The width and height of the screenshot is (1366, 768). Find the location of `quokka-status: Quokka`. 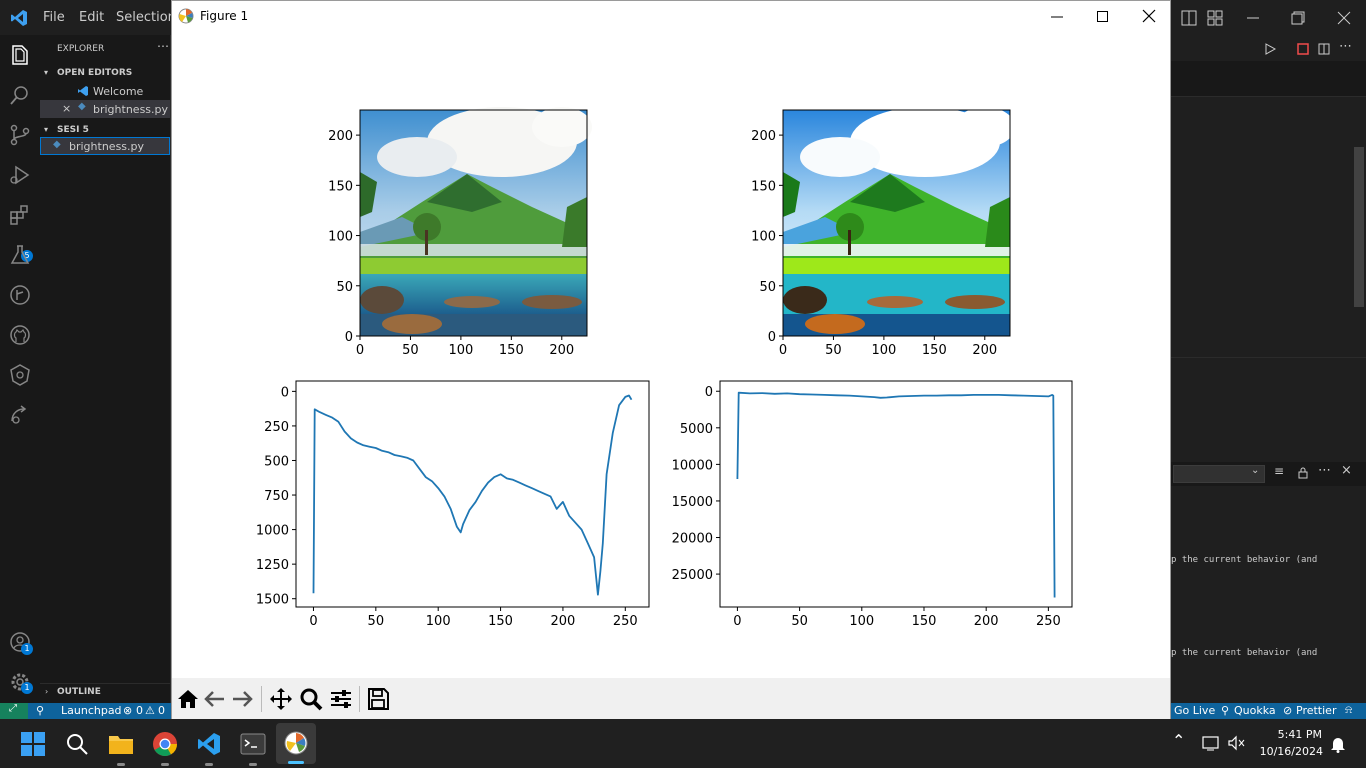

quokka-status: Quokka is located at coordinates (1255, 710).